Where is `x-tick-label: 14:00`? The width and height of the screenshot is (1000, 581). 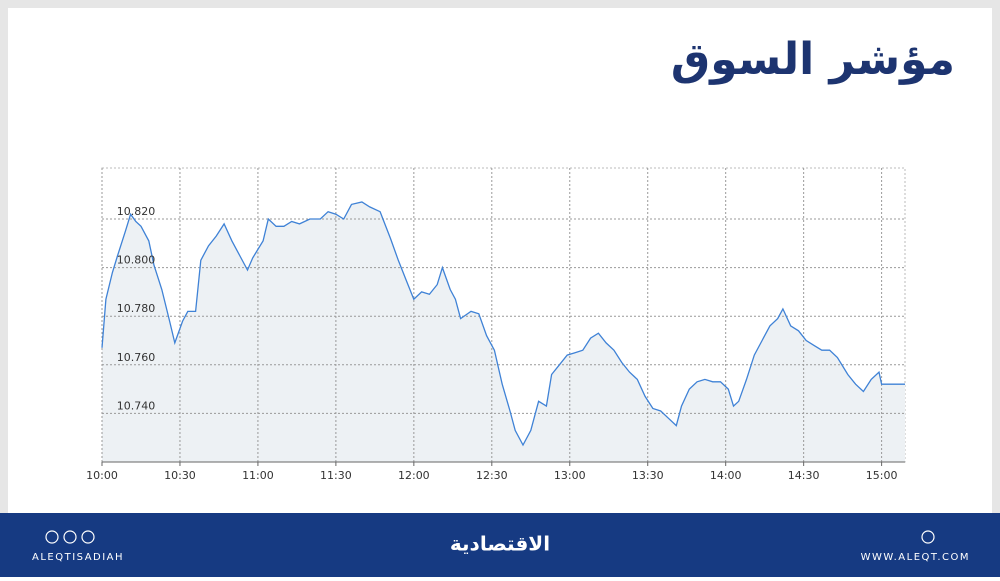
x-tick-label: 14:00 is located at coordinates (726, 475).